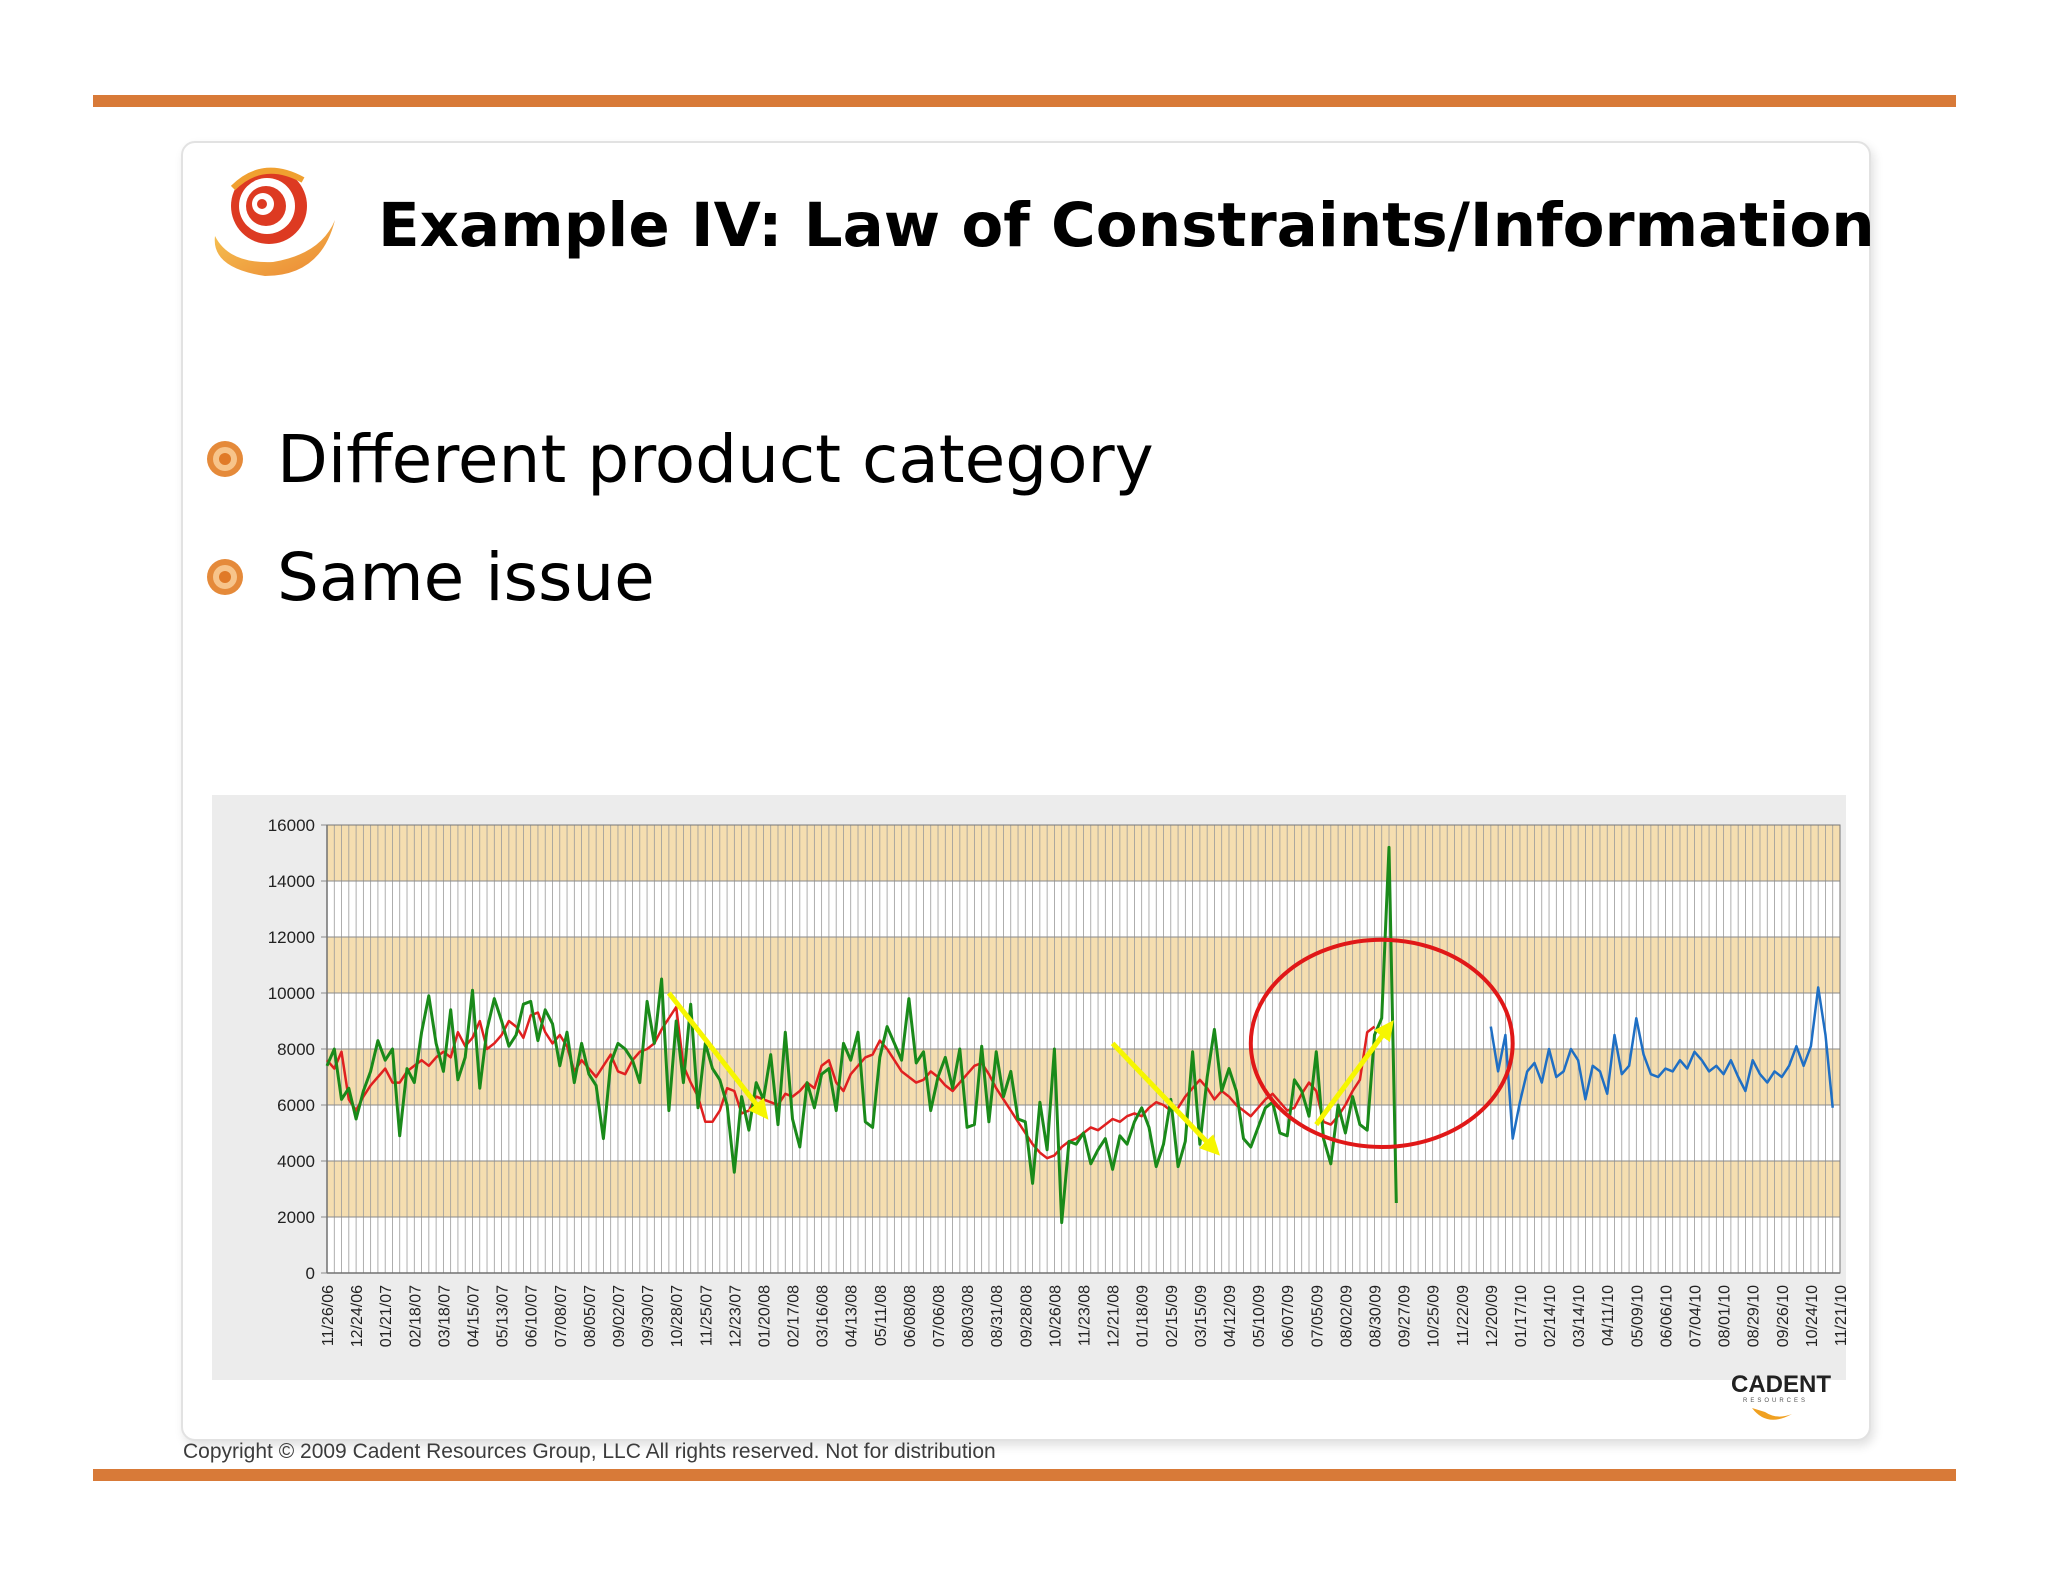 The image size is (2048, 1582). What do you see at coordinates (706, 1315) in the screenshot?
I see `x-tick-label: 11/25/07` at bounding box center [706, 1315].